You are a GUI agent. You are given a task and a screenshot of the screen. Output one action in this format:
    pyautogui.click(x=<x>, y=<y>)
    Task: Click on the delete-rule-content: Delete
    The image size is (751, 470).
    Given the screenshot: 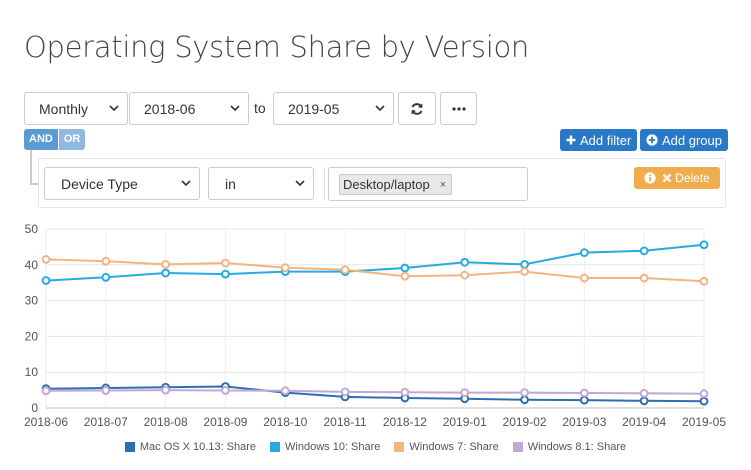 What is the action you would take?
    pyautogui.click(x=686, y=178)
    